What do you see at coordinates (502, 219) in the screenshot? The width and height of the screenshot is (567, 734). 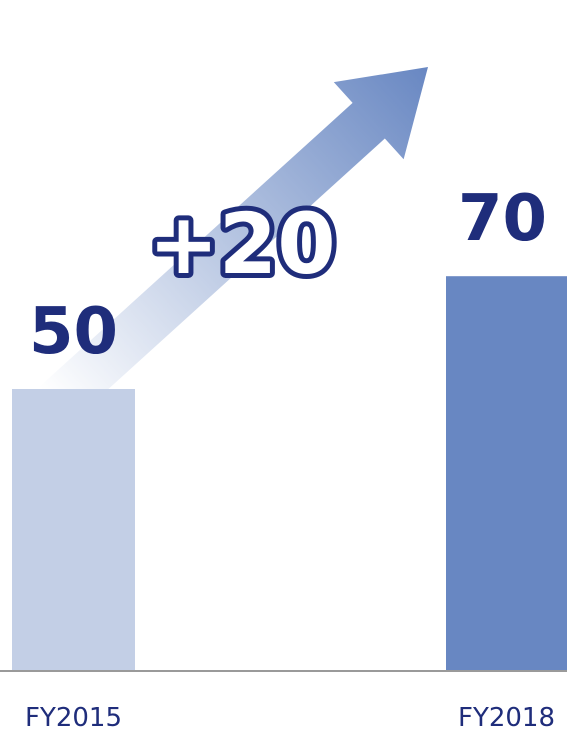 I see `value-label-fy2018: 70` at bounding box center [502, 219].